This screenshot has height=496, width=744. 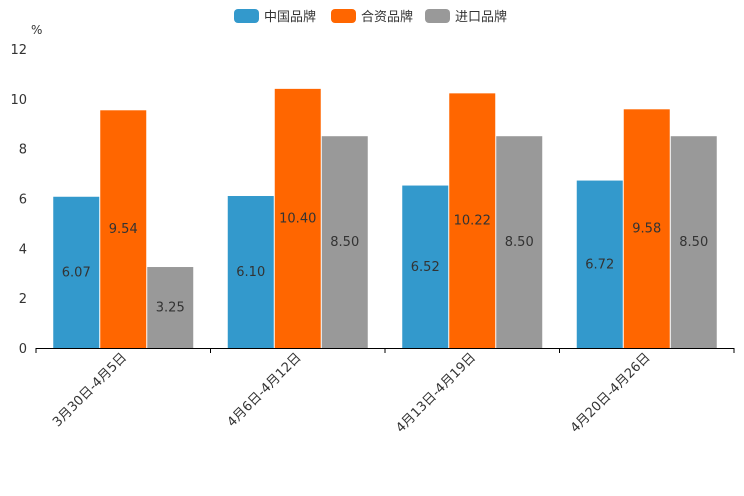 What do you see at coordinates (23, 150) in the screenshot?
I see `y-tick-label: 8` at bounding box center [23, 150].